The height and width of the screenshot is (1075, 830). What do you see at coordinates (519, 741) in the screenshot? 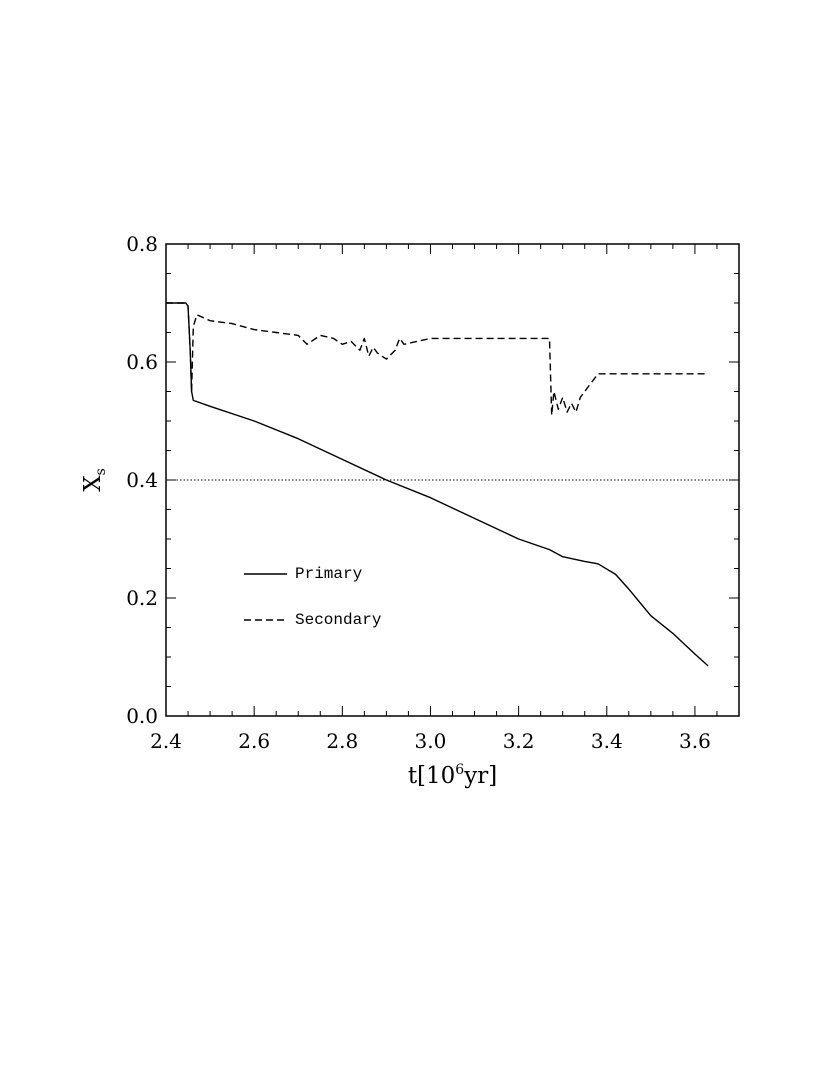
I see `x-tick-label: 3.2` at bounding box center [519, 741].